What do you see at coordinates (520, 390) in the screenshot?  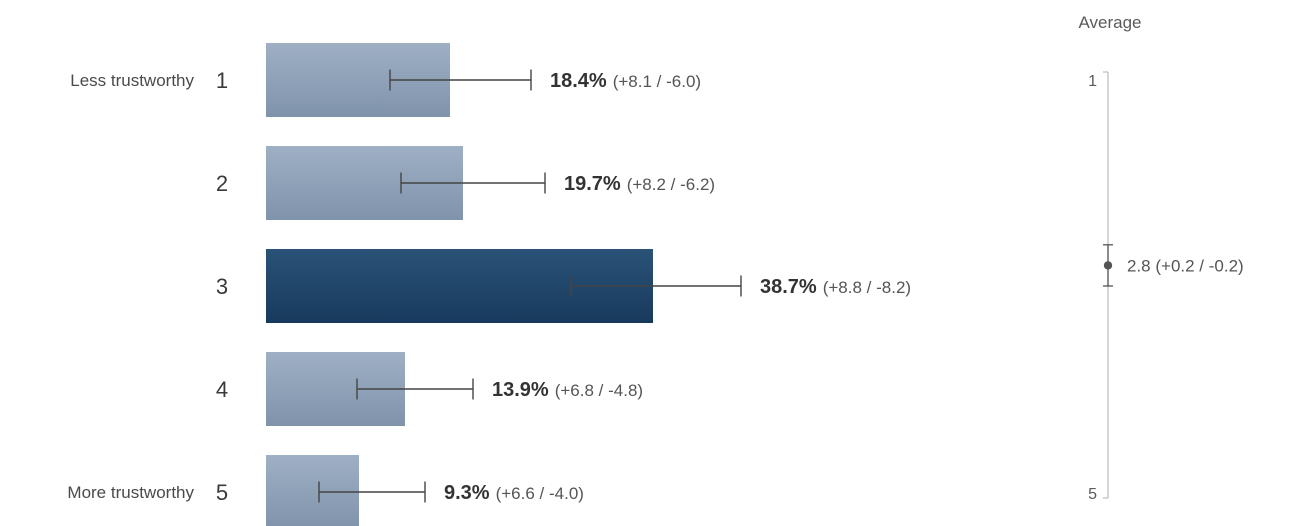 I see `percent-value: 13.9%` at bounding box center [520, 390].